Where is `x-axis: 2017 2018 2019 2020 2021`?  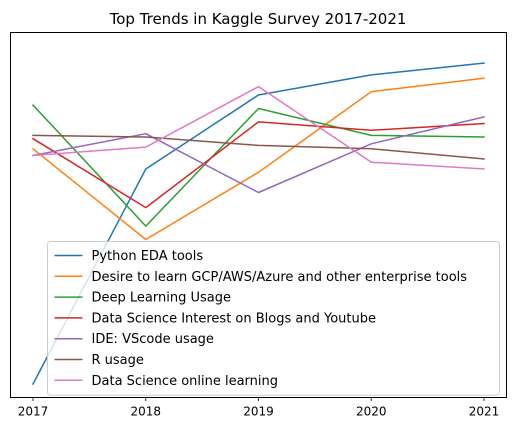 x-axis: 2017 2018 2019 2020 2021 is located at coordinates (259, 408).